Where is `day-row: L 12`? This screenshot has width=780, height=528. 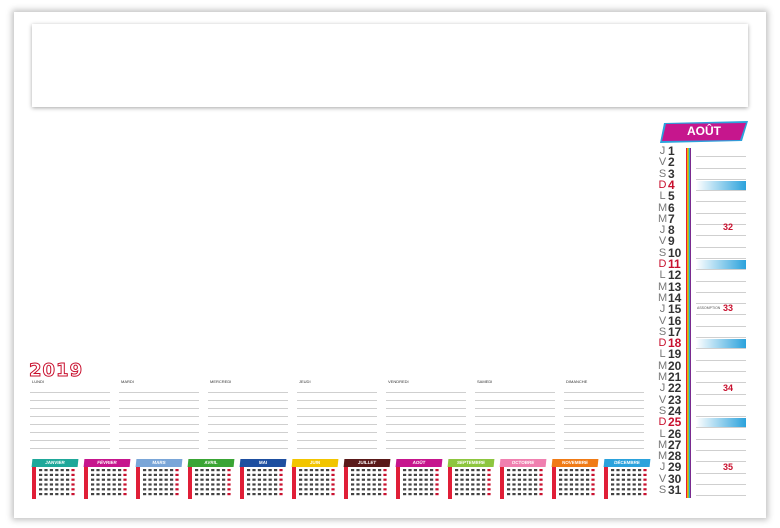 day-row: L 12 is located at coordinates (703, 275).